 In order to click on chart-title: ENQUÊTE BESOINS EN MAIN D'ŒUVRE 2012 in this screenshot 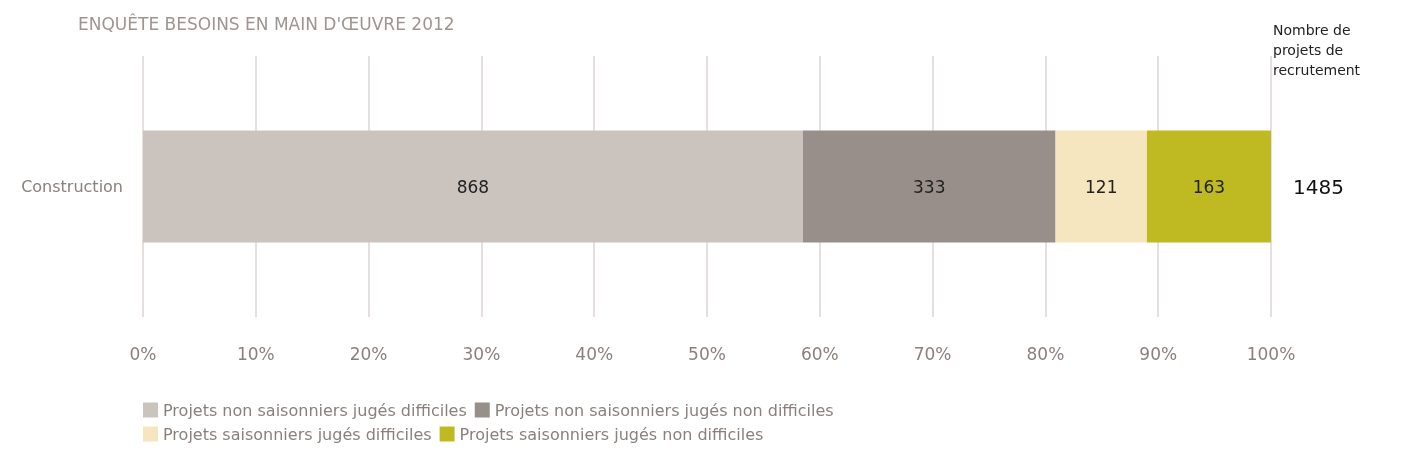, I will do `click(266, 23)`.